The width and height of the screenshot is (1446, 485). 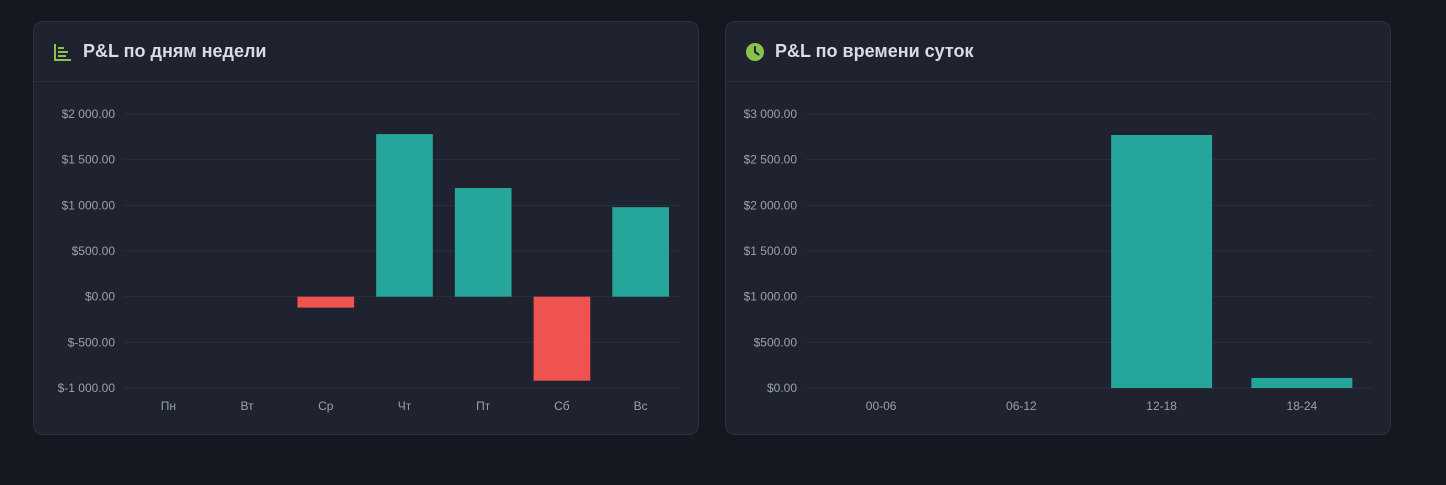 What do you see at coordinates (562, 406) in the screenshot?
I see `x-tick-label: Сб` at bounding box center [562, 406].